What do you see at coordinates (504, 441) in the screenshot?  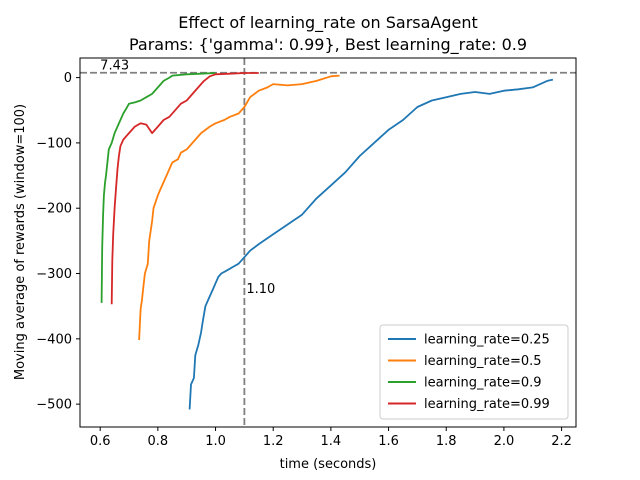 I see `x-tick-label: 2.0` at bounding box center [504, 441].